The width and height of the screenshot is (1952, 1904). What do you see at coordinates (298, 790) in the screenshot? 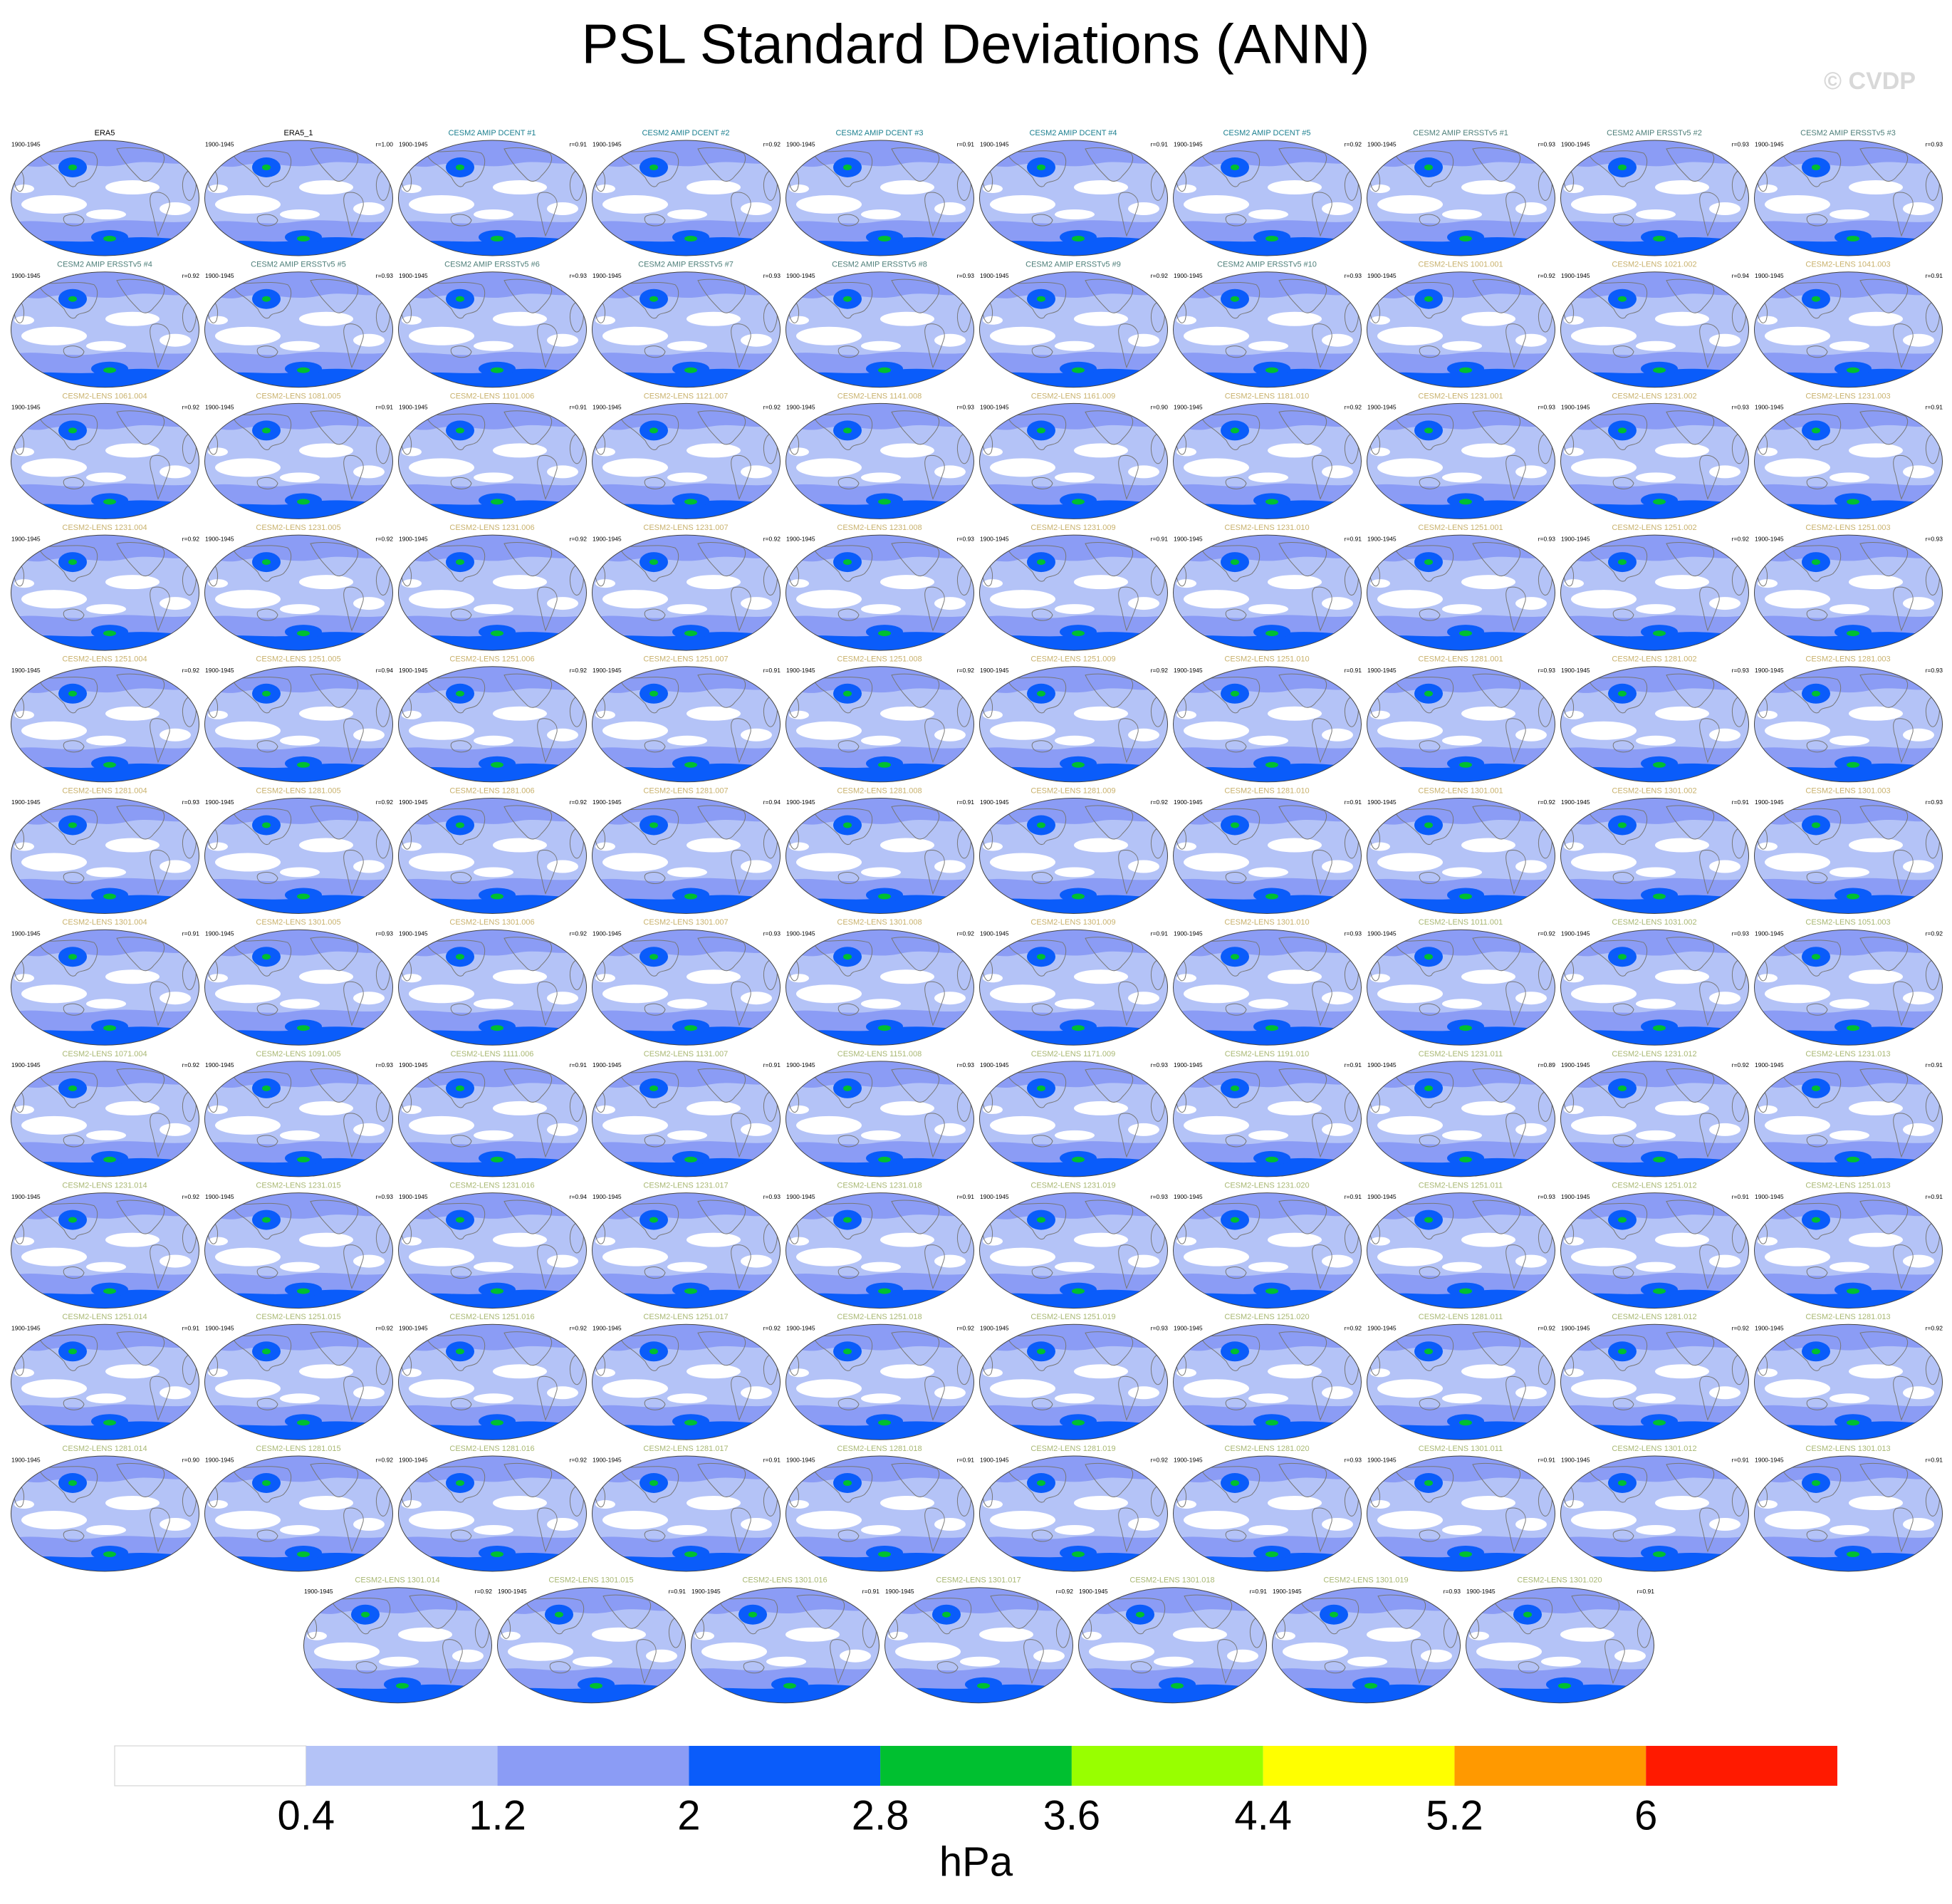
I see `panel-title: CESM2-LENS 1281.005` at bounding box center [298, 790].